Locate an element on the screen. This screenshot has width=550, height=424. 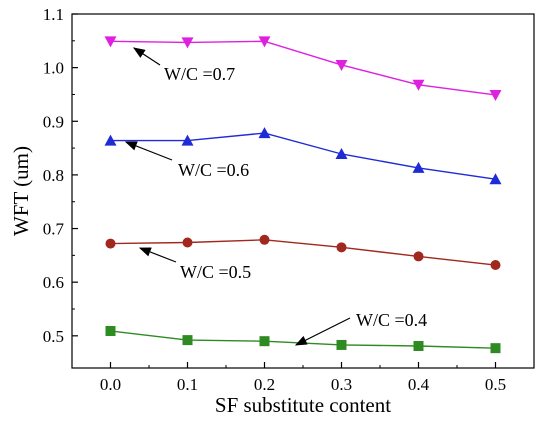
annotation-label: W/C =0.7 is located at coordinates (199, 74).